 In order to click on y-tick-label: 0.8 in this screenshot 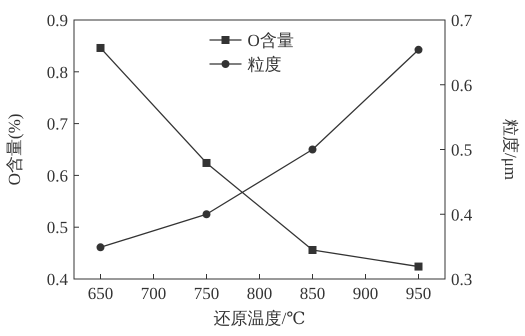, I will do `click(57, 72)`.